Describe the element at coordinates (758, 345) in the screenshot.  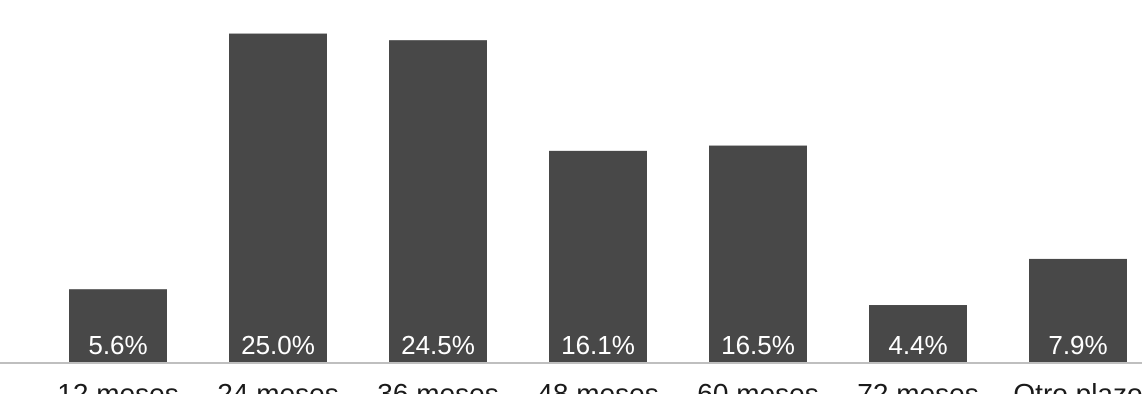
I see `value-label-5: 16.5%` at that location.